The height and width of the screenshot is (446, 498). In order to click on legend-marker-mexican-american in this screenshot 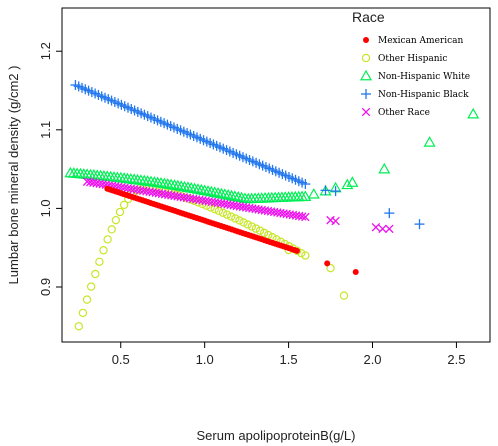, I will do `click(366, 40)`.